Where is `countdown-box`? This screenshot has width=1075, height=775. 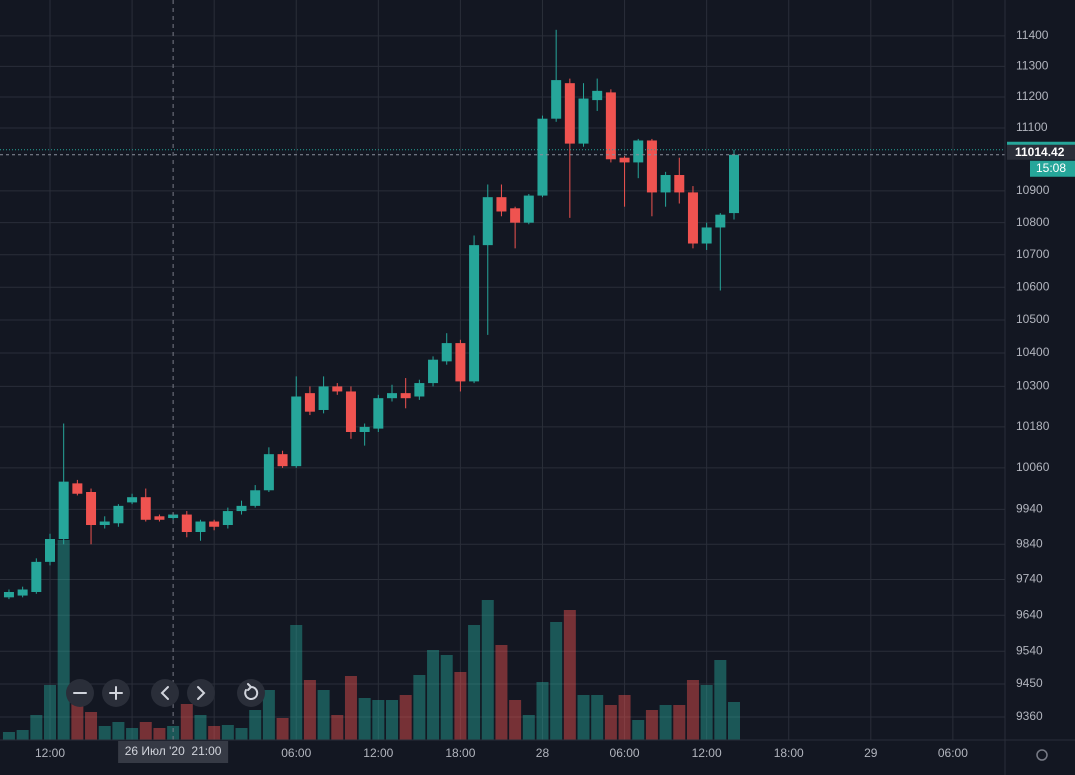
countdown-box is located at coordinates (1052, 168).